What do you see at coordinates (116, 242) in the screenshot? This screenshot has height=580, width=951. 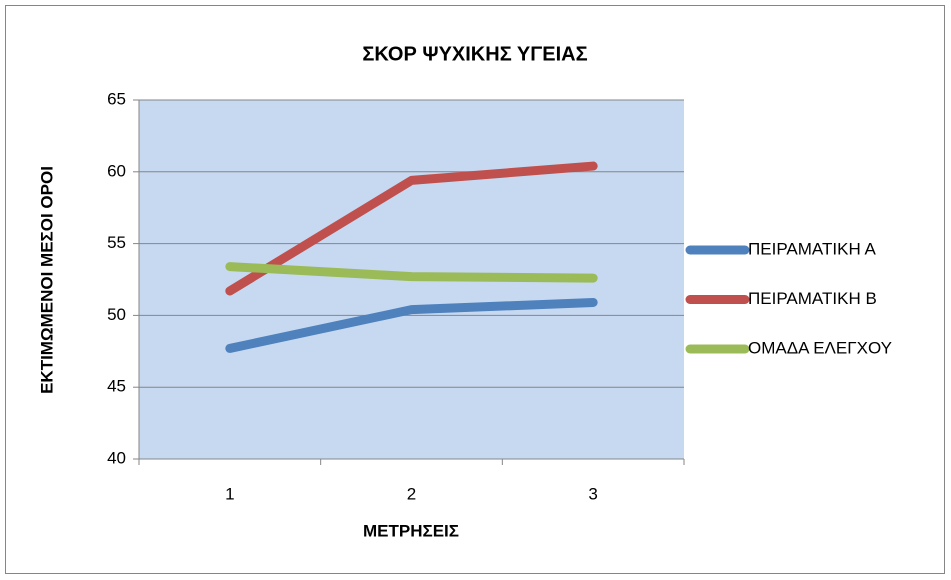 I see `y-tick-label: 55` at bounding box center [116, 242].